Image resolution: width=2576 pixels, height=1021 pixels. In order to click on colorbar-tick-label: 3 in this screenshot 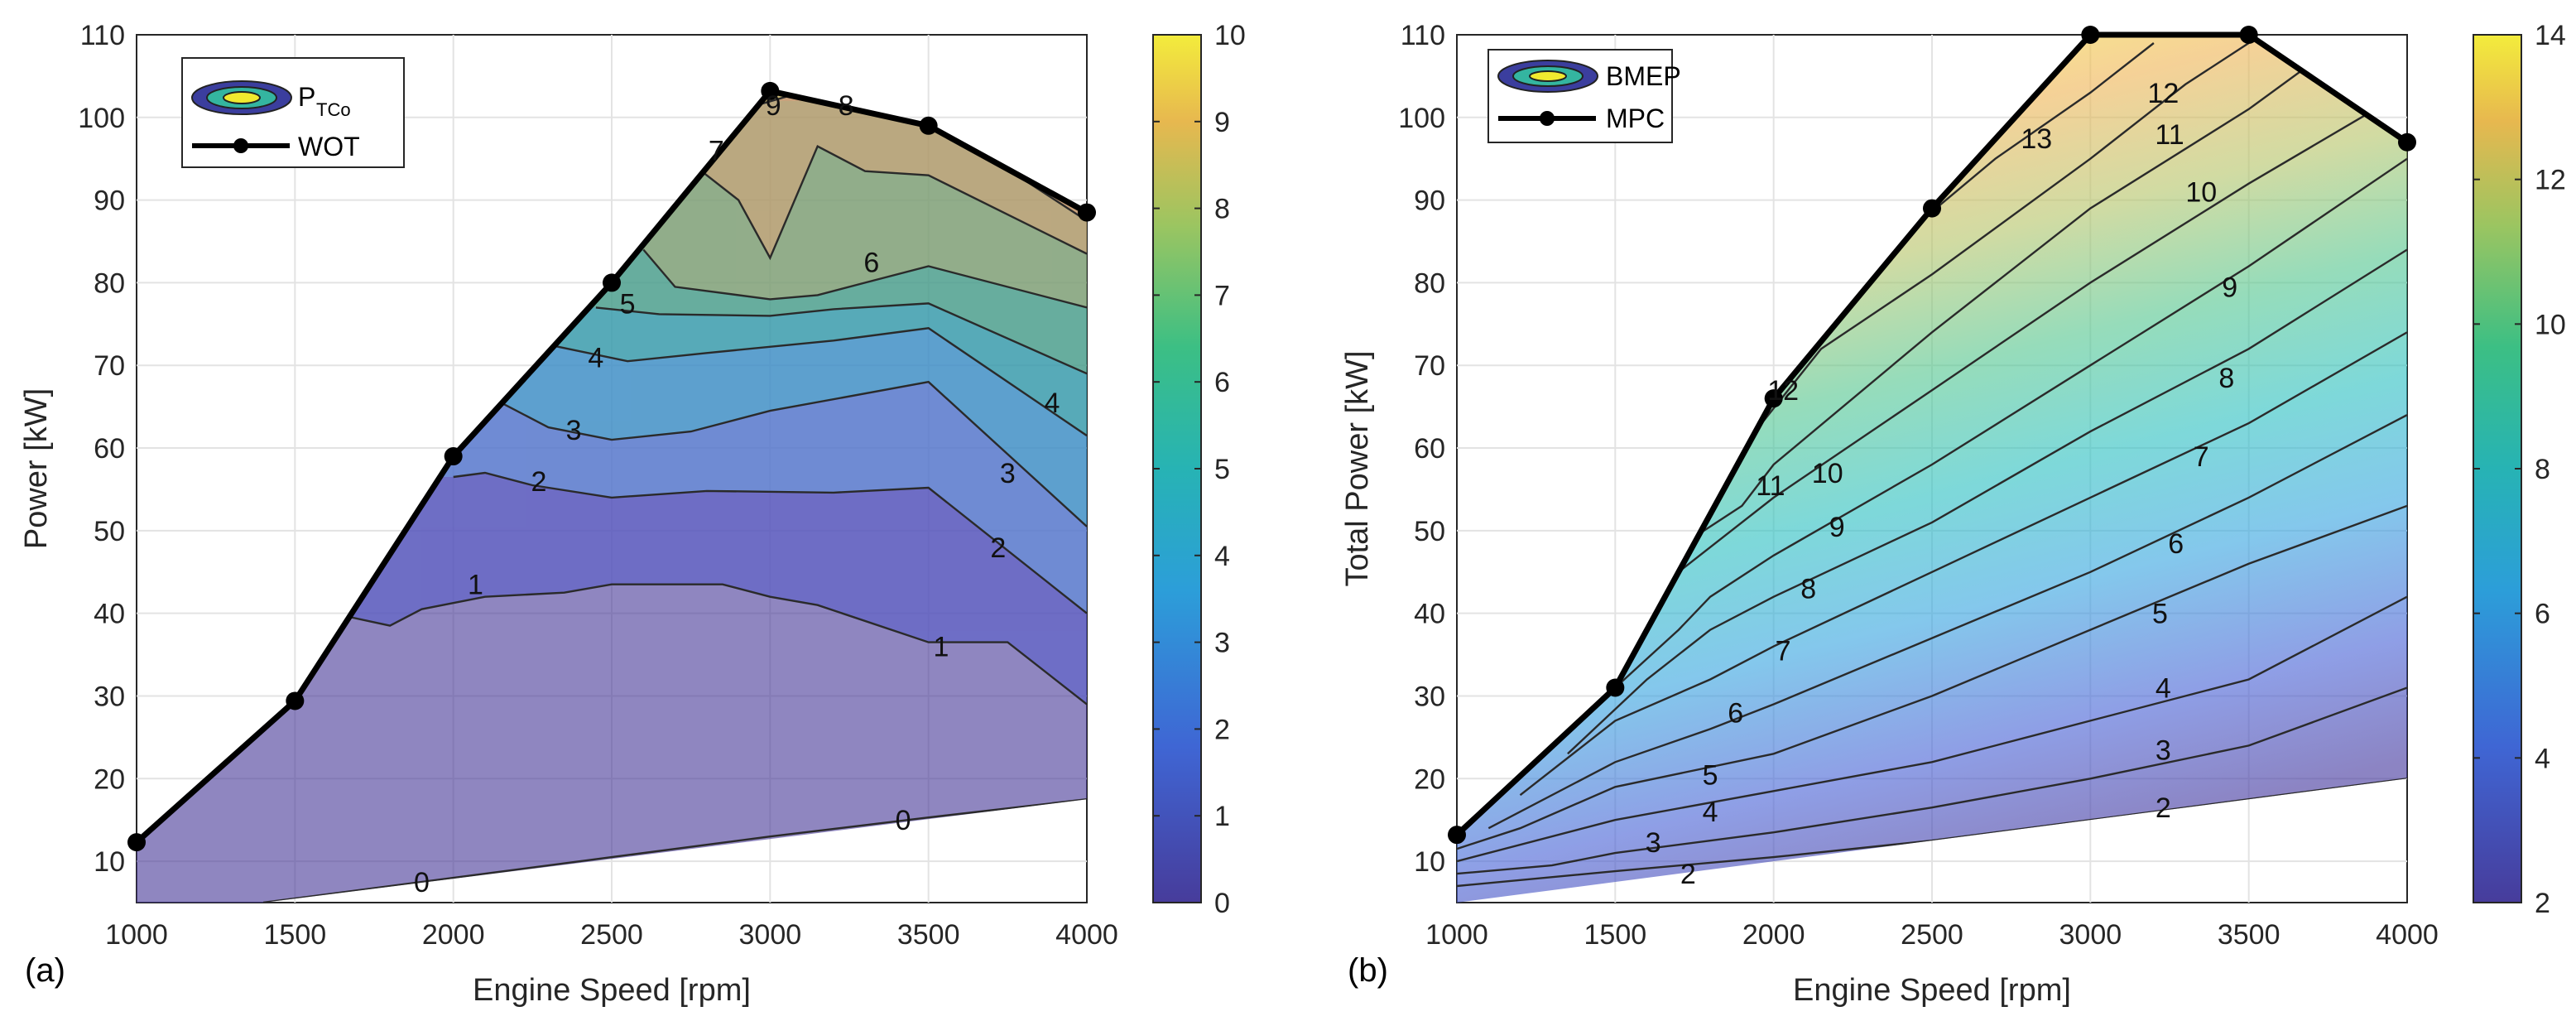, I will do `click(1222, 643)`.